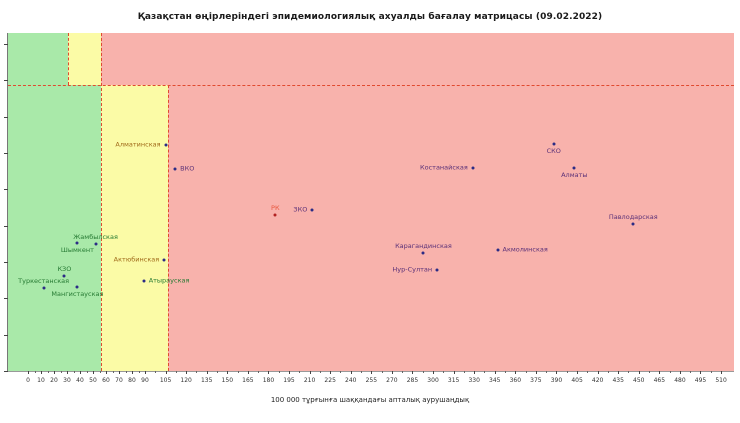  I want to click on data-point-СКО, so click(554, 144).